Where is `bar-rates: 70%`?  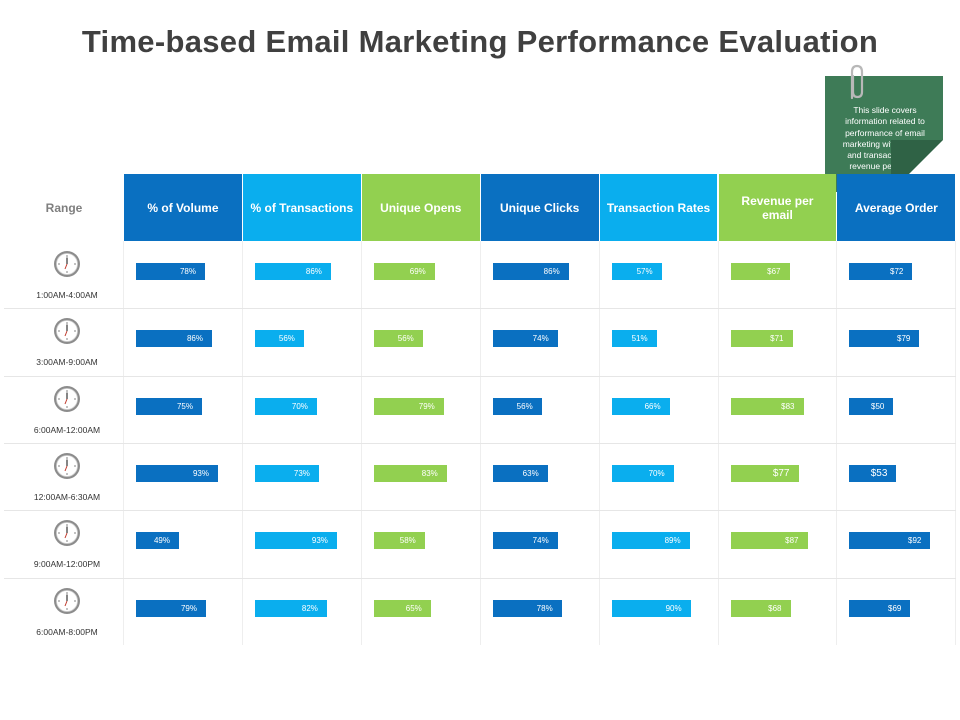
bar-rates: 70% is located at coordinates (642, 473).